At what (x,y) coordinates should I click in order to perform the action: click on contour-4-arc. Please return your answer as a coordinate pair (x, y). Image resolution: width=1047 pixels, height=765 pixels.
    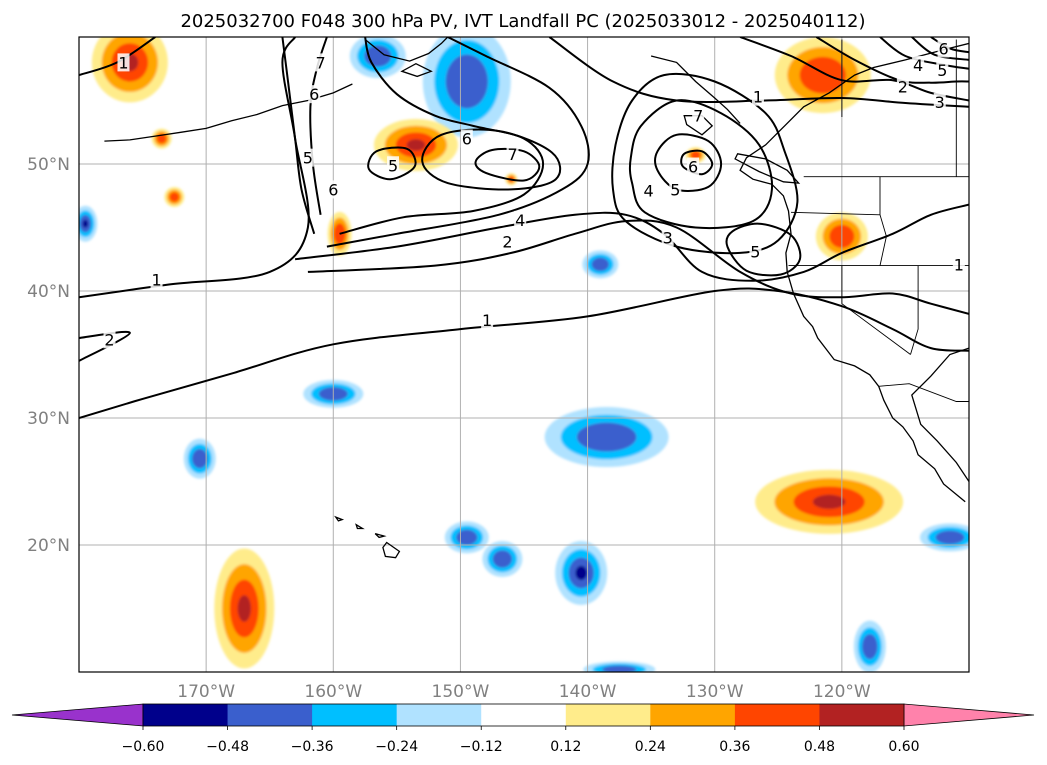
    Looking at the image, I should click on (458, 142).